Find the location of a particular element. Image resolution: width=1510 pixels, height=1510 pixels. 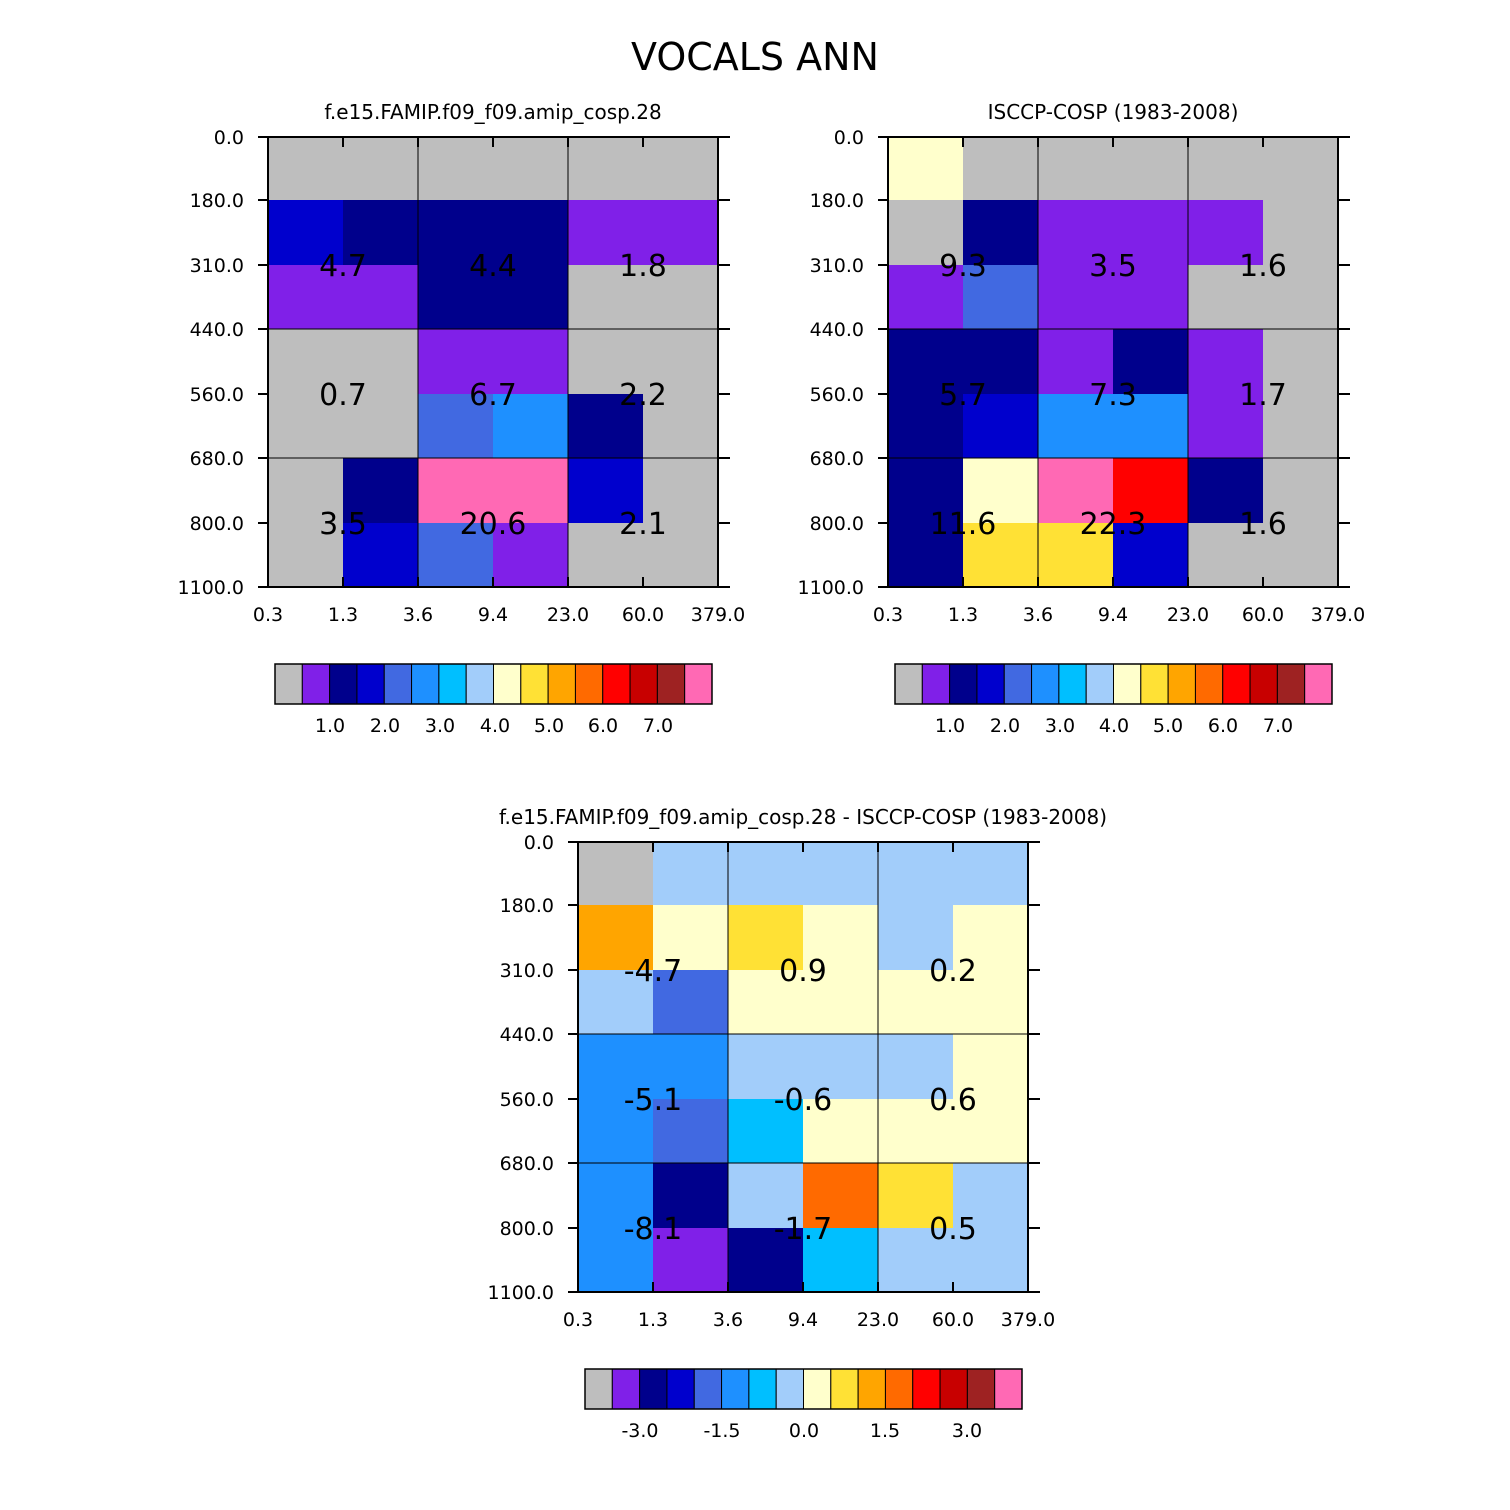

group-value-label: 1.7 is located at coordinates (1263, 395).